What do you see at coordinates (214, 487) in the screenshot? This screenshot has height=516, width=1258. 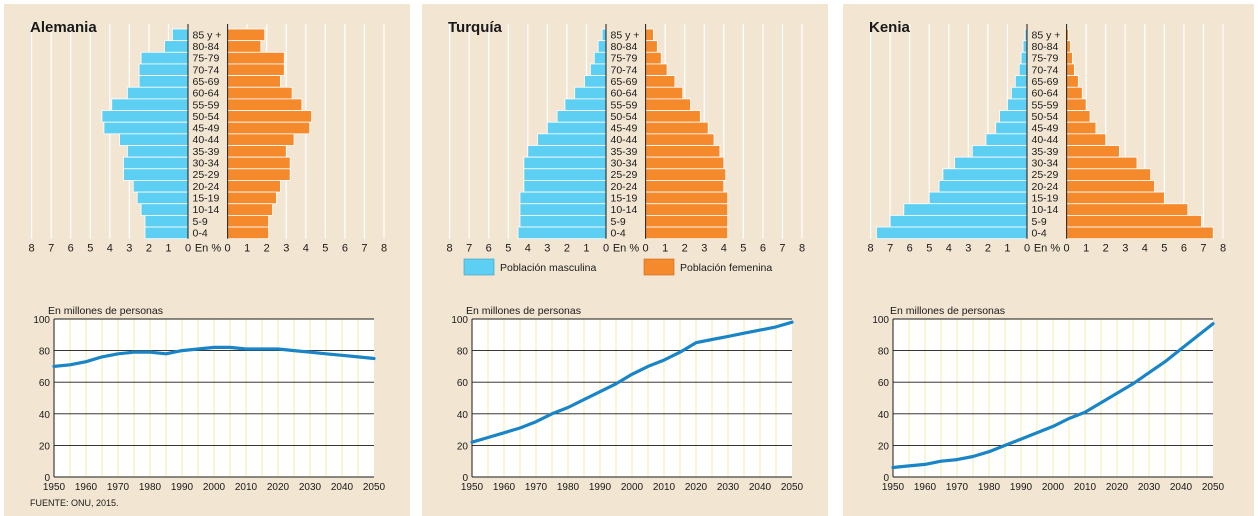 I see `x-tick-label: 2000` at bounding box center [214, 487].